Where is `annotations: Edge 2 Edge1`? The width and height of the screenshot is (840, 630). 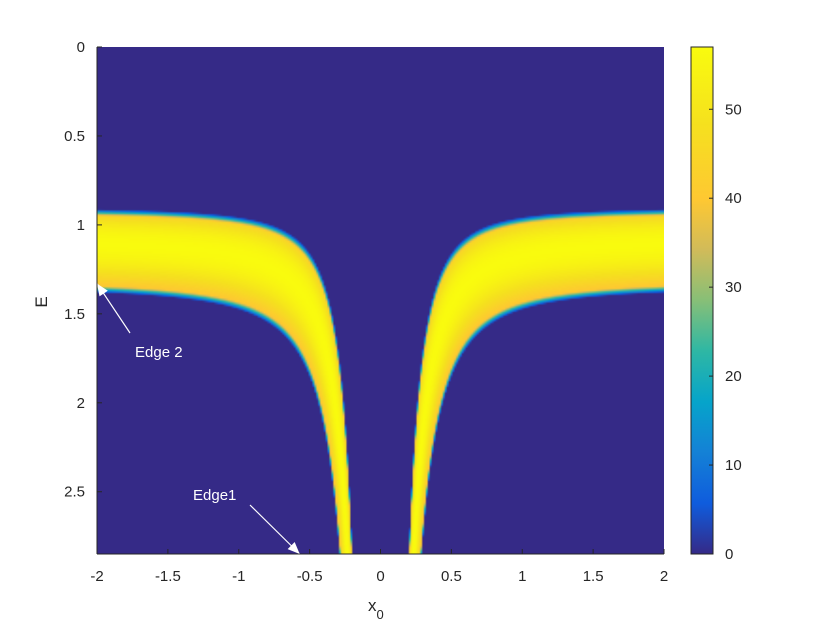 annotations: Edge 2 Edge1 is located at coordinates (198, 419).